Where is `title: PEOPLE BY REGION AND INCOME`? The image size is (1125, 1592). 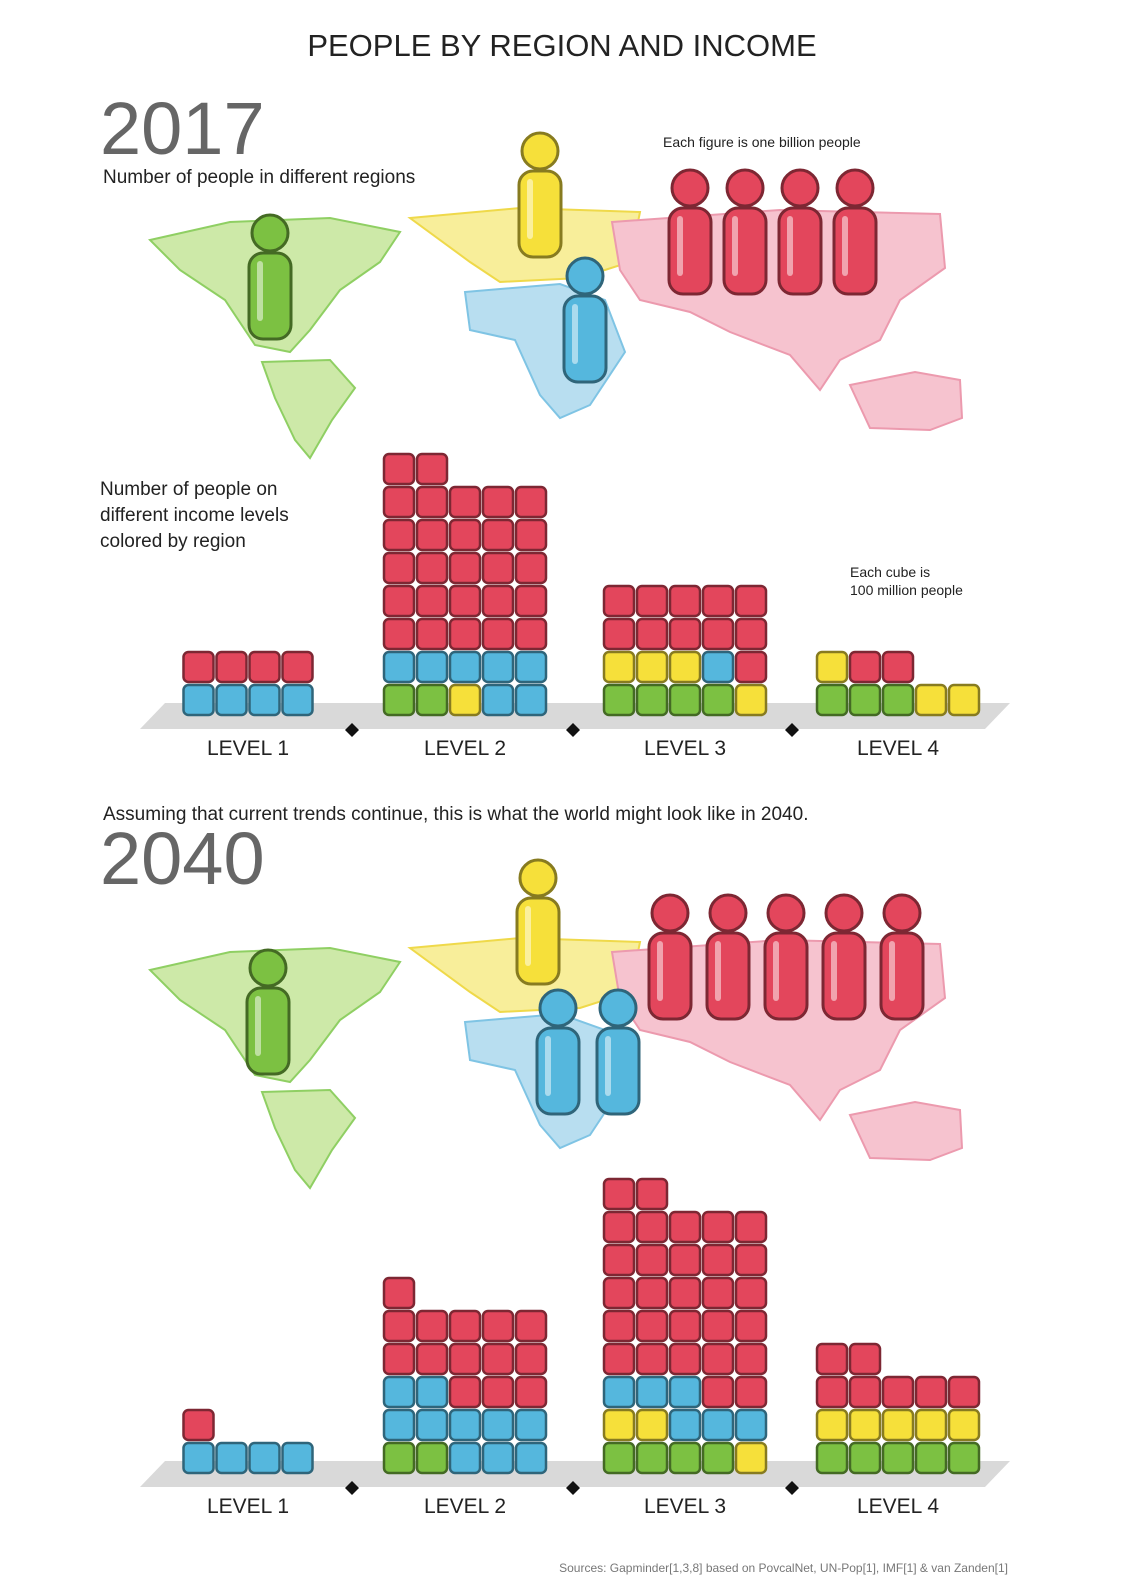 title: PEOPLE BY REGION AND INCOME is located at coordinates (561, 45).